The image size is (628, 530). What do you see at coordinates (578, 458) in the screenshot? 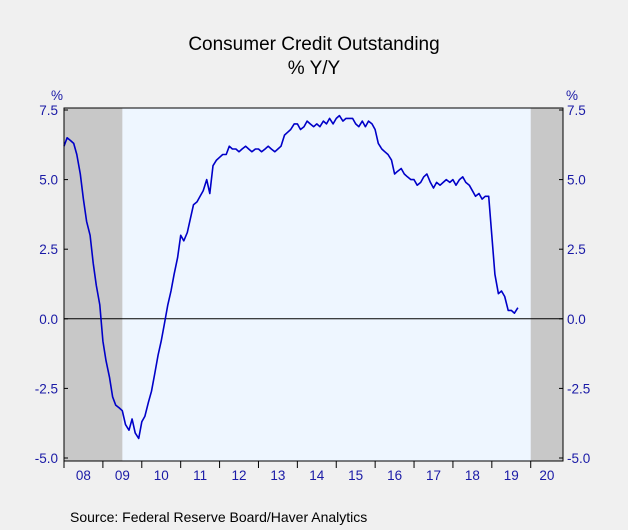
I see `y-tick-label-right: -5.0` at bounding box center [578, 458].